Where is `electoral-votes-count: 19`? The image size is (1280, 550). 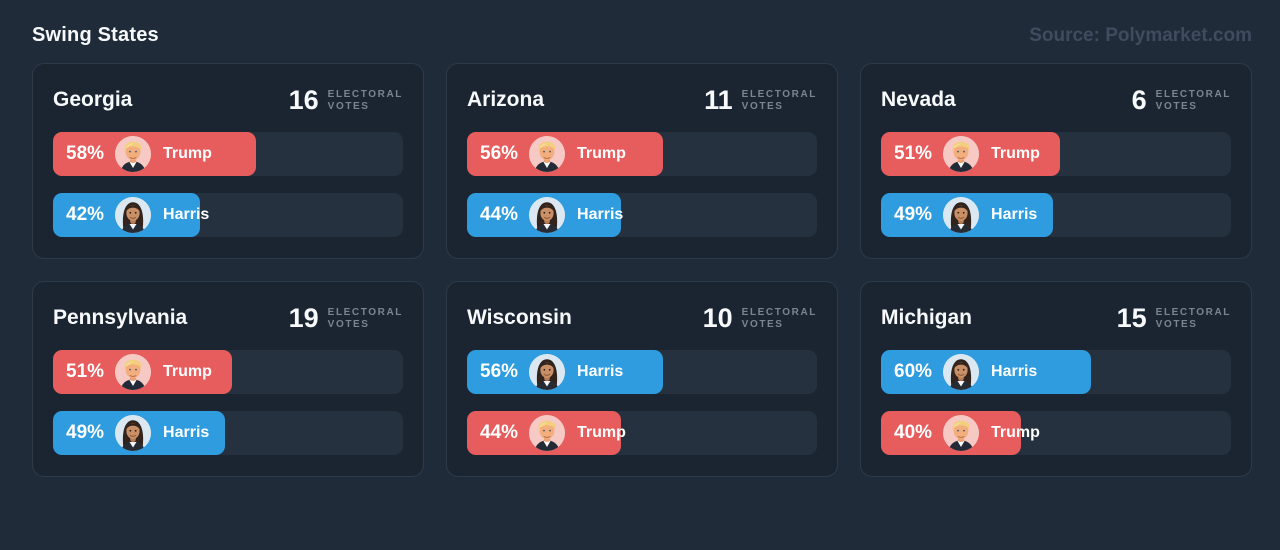 electoral-votes-count: 19 is located at coordinates (303, 318).